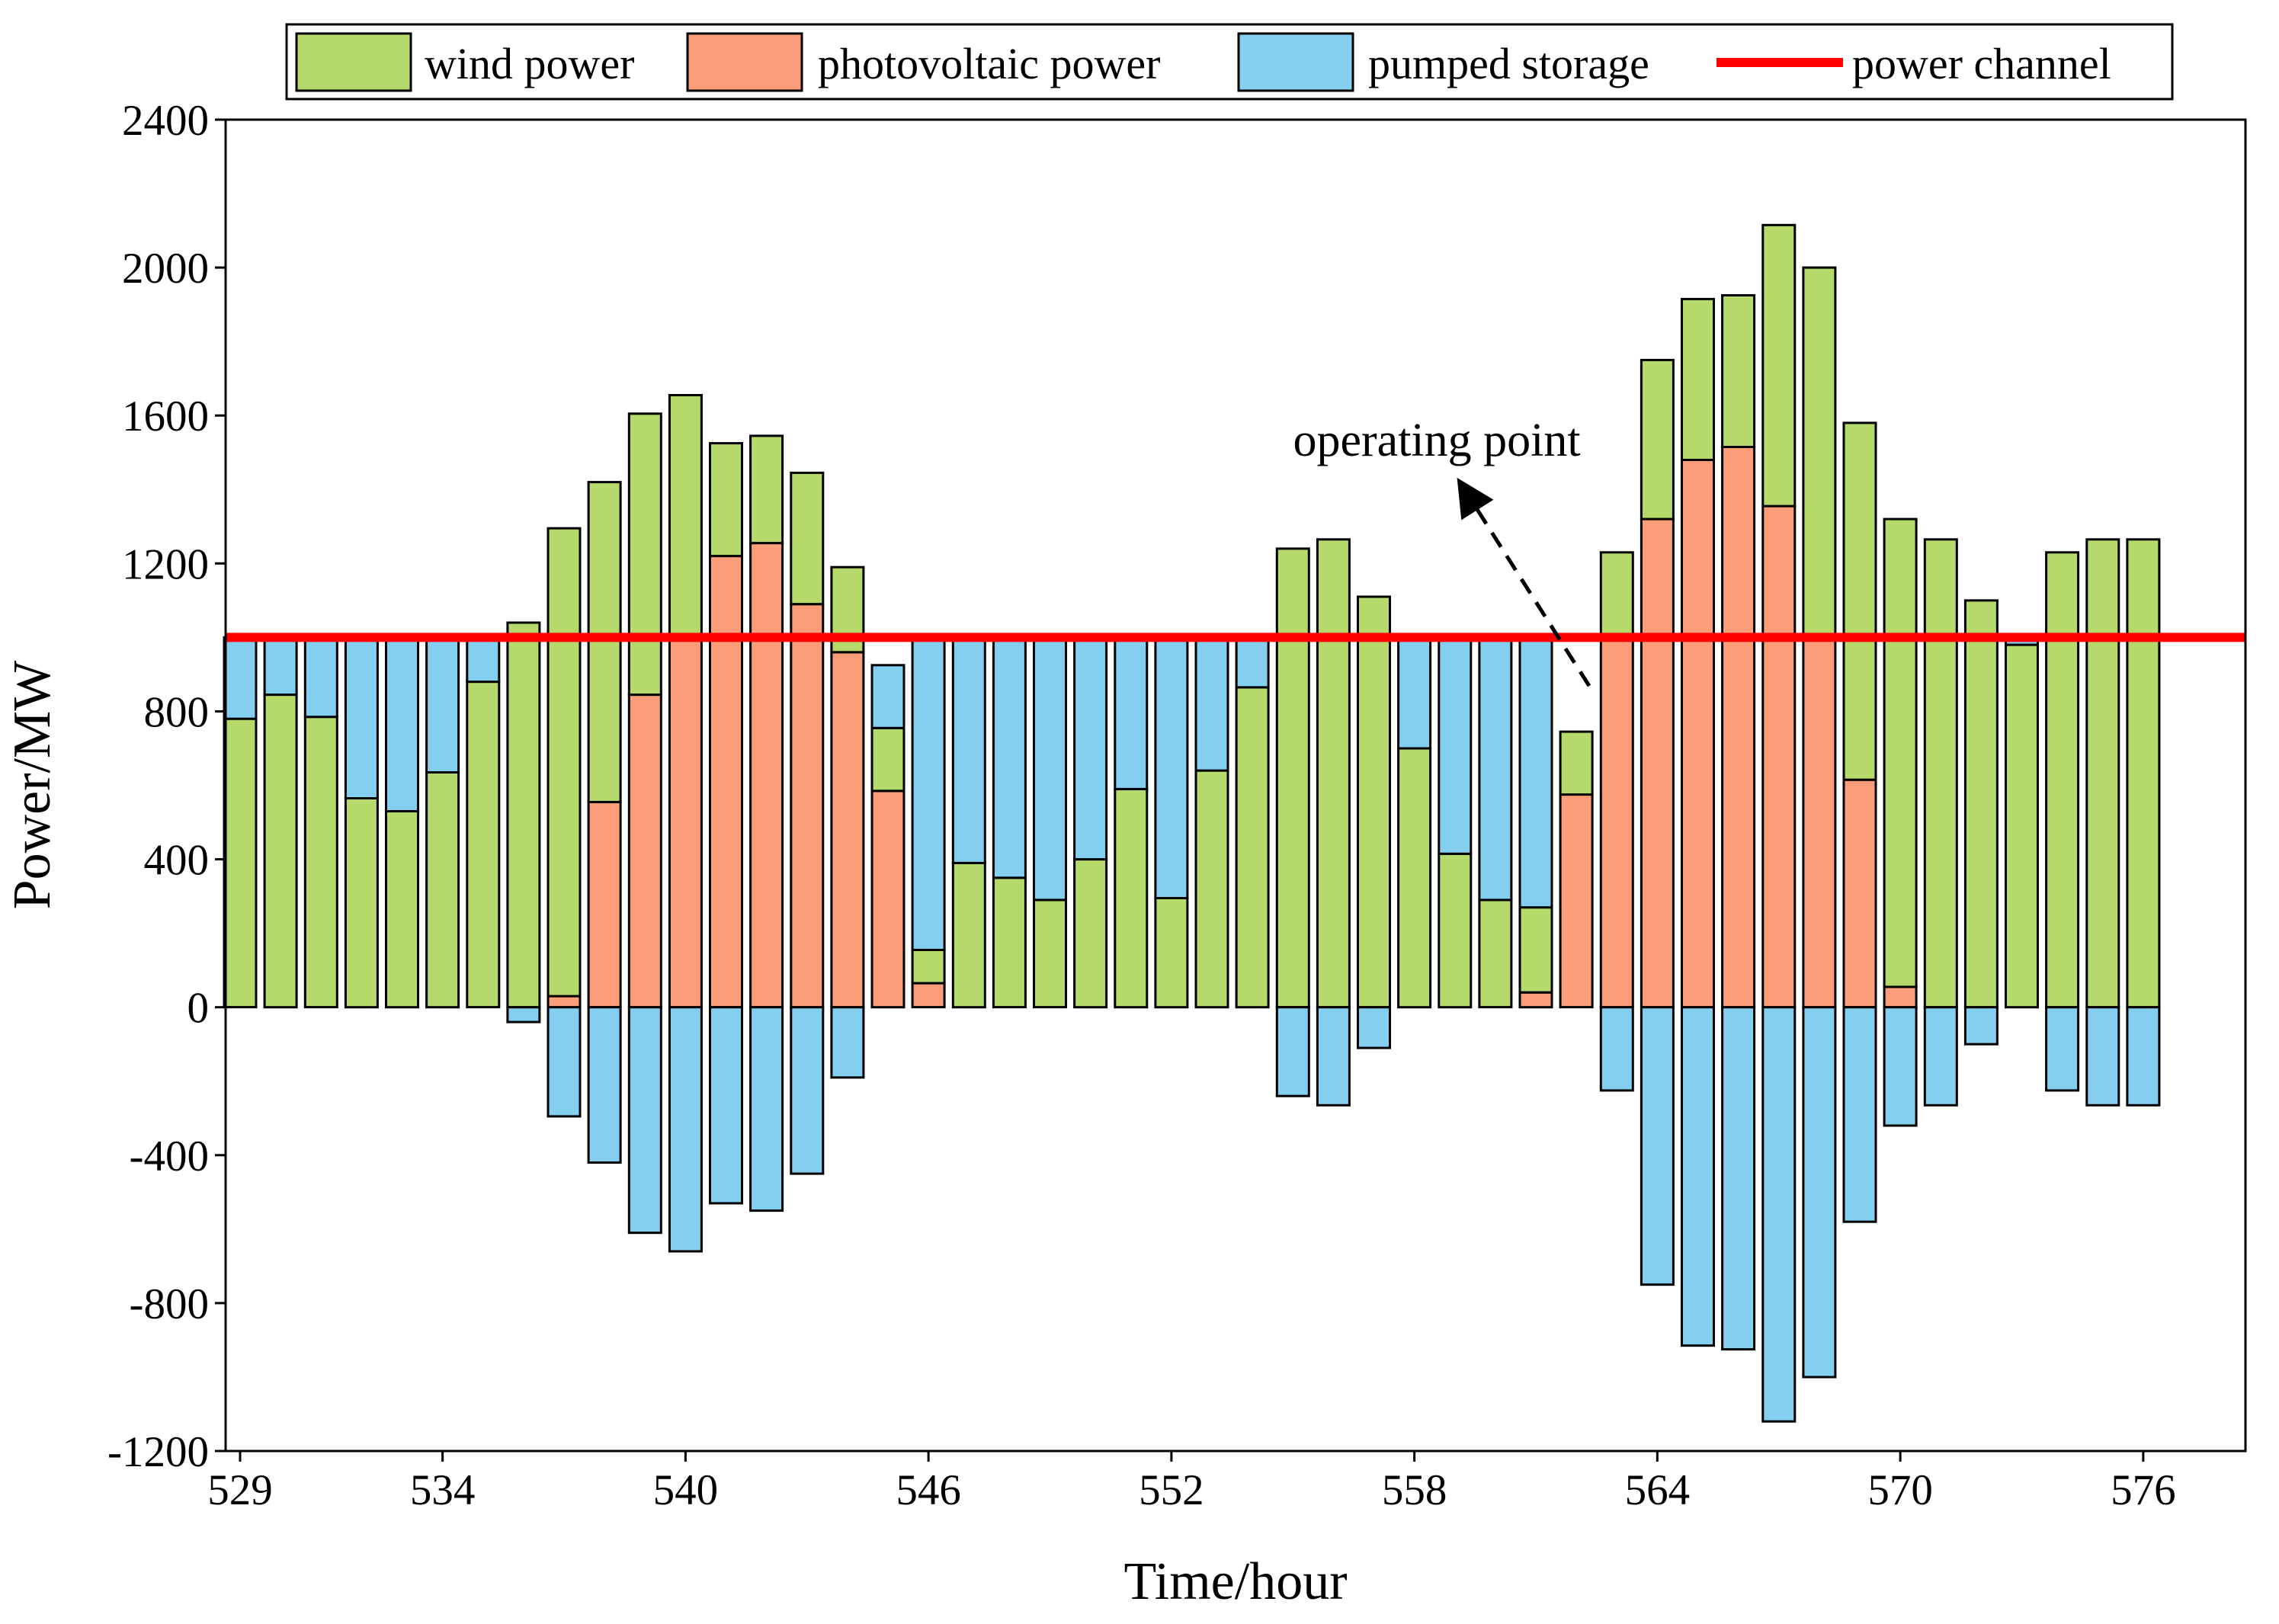  Describe the element at coordinates (1436, 440) in the screenshot. I see `annotation-text: operating point` at that location.